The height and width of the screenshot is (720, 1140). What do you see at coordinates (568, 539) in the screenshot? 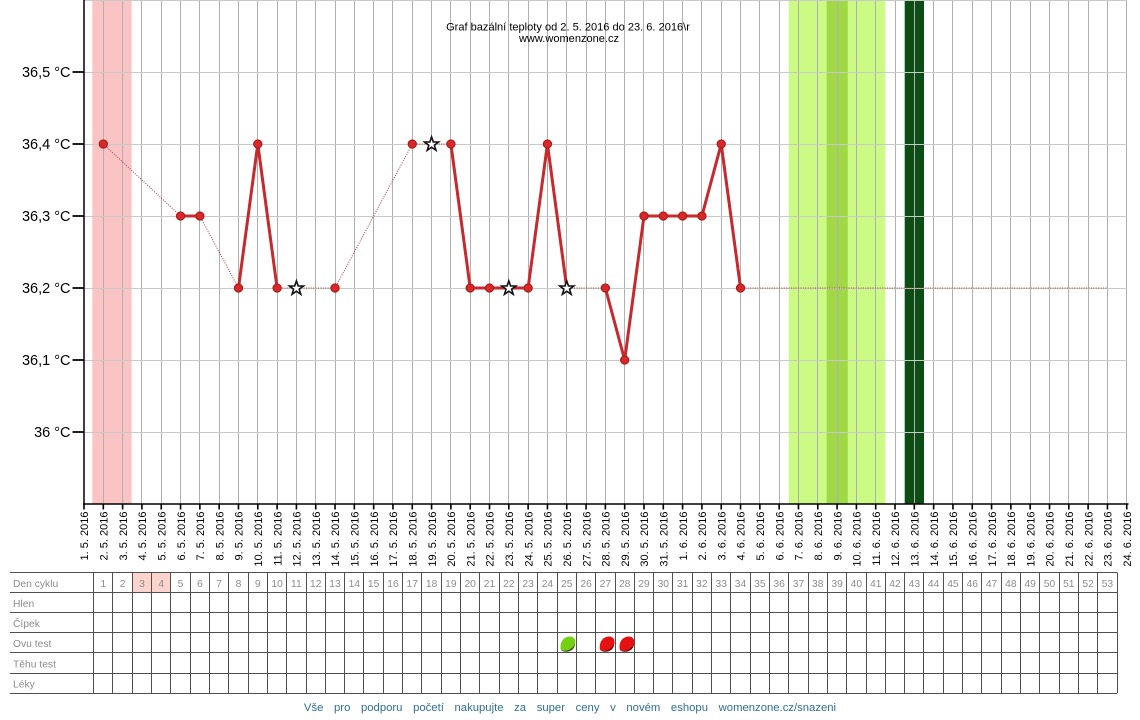
I see `svg-text: 26. 5. 2016` at bounding box center [568, 539].